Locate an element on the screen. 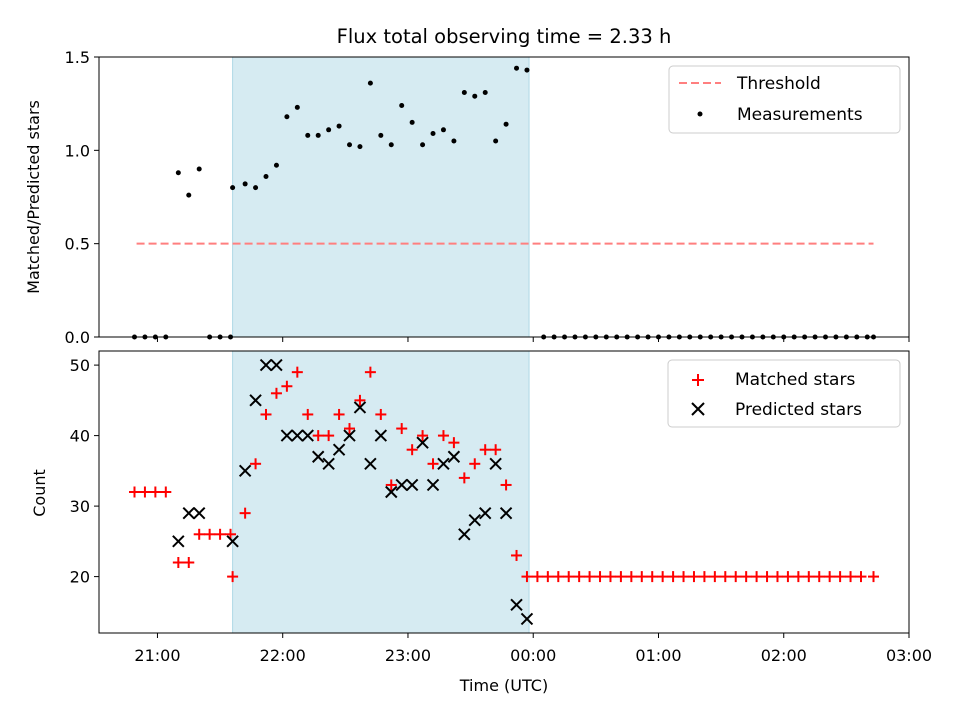 This screenshot has width=960, height=720. legend-threshold-label: Threshold is located at coordinates (778, 84).